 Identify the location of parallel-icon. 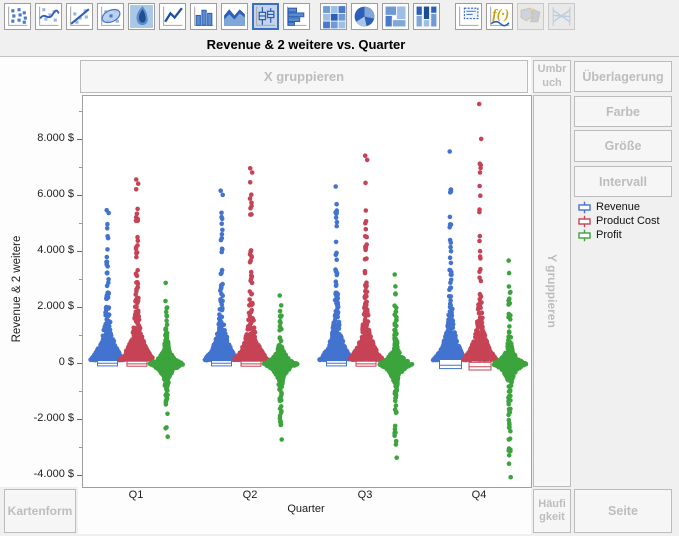
(561, 16).